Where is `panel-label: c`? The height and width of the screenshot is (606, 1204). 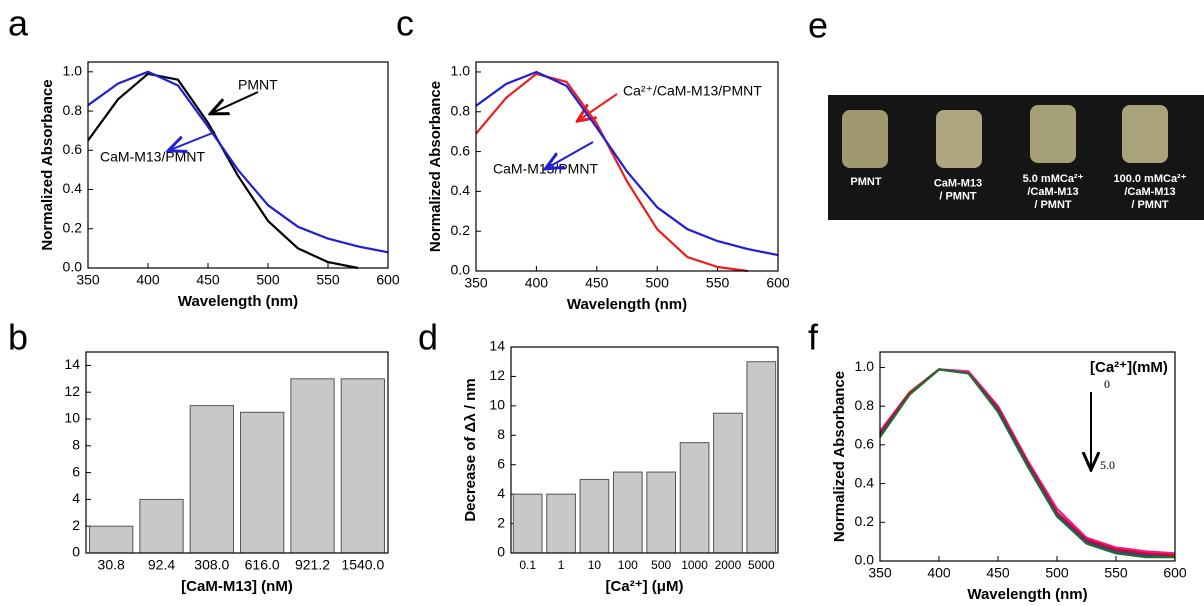 panel-label: c is located at coordinates (405, 23).